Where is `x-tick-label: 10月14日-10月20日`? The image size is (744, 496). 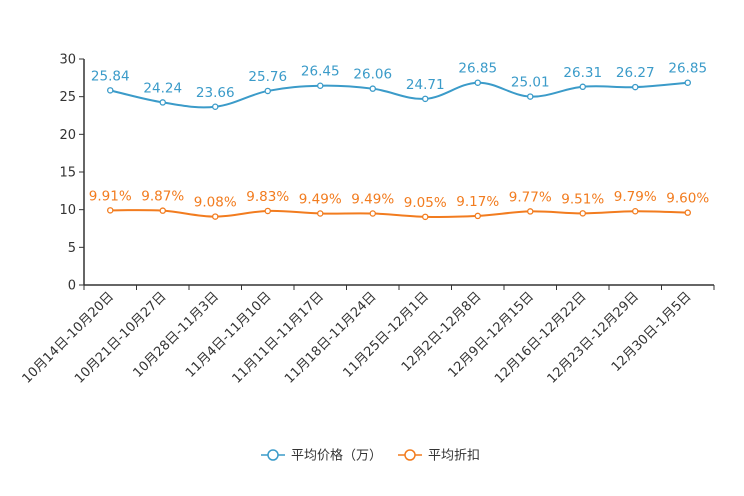
x-tick-label: 10月14日-10月20日 is located at coordinates (68, 337).